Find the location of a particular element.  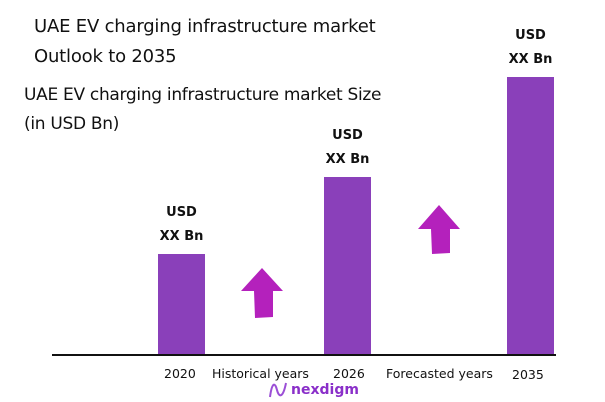

annotation-historical: Historical years is located at coordinates (260, 373).